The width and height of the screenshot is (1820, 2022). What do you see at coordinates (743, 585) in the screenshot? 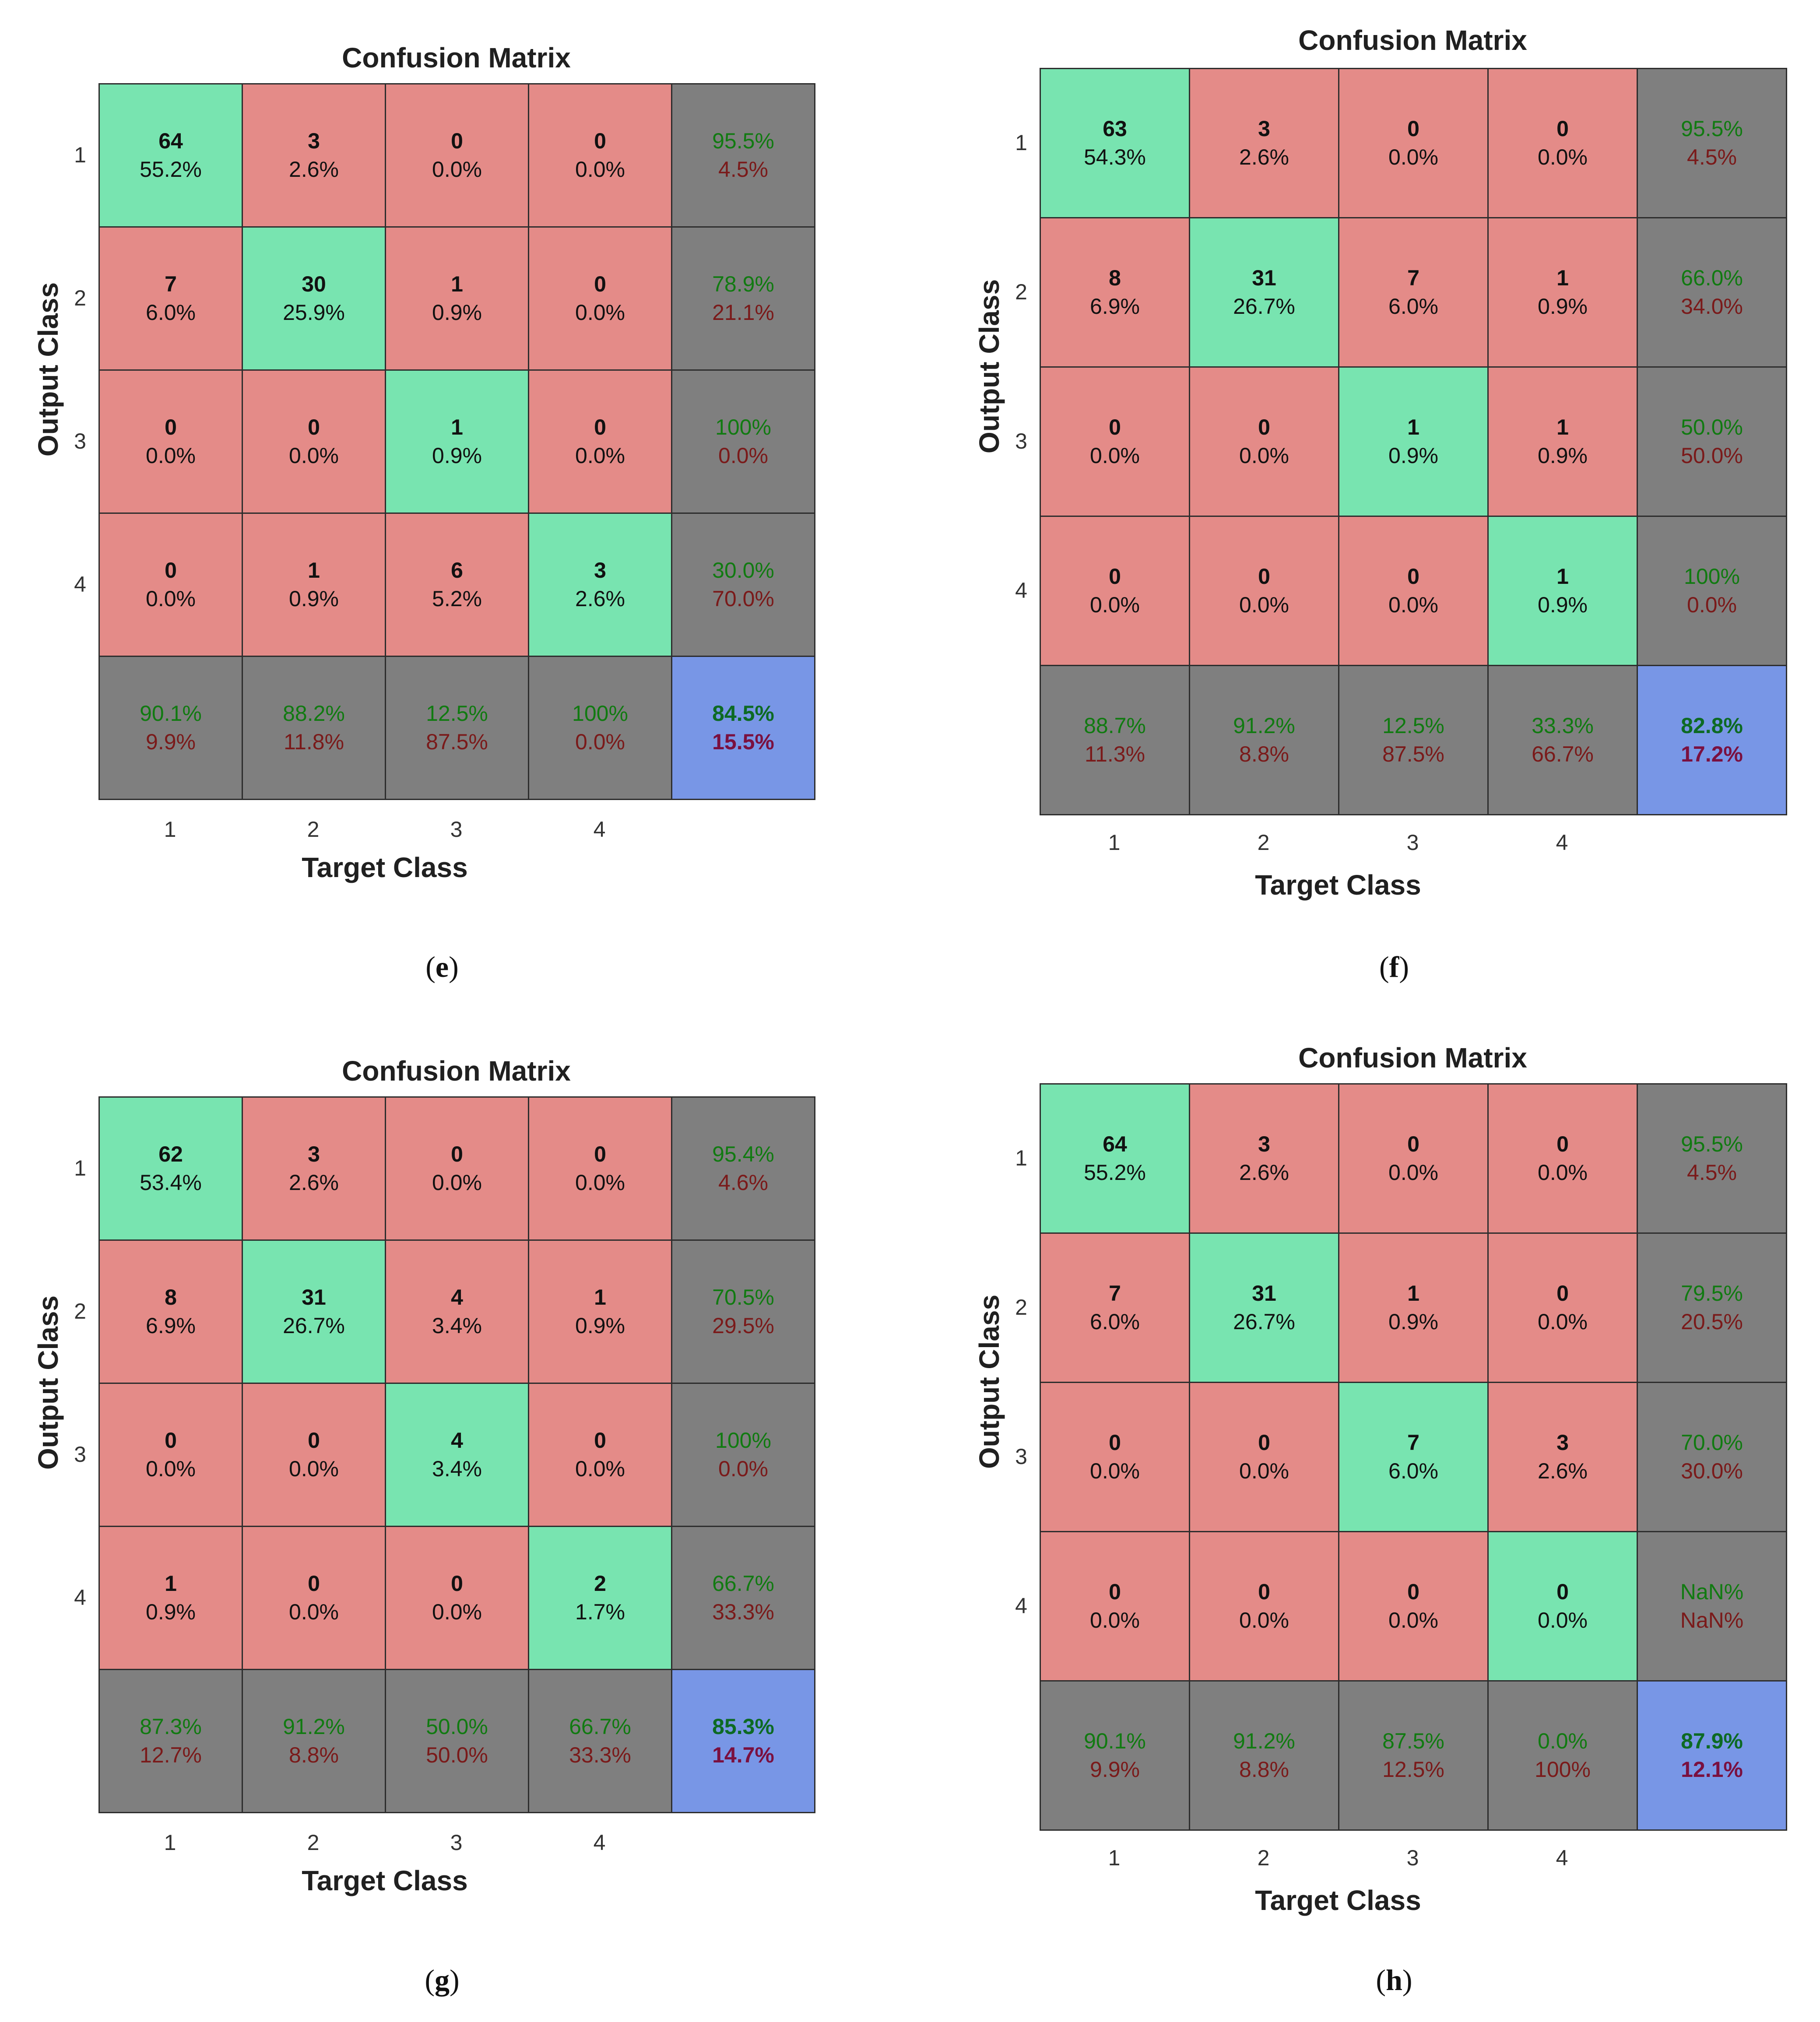
I see `row-summary-cell: 30.0% 70.0%` at bounding box center [743, 585].